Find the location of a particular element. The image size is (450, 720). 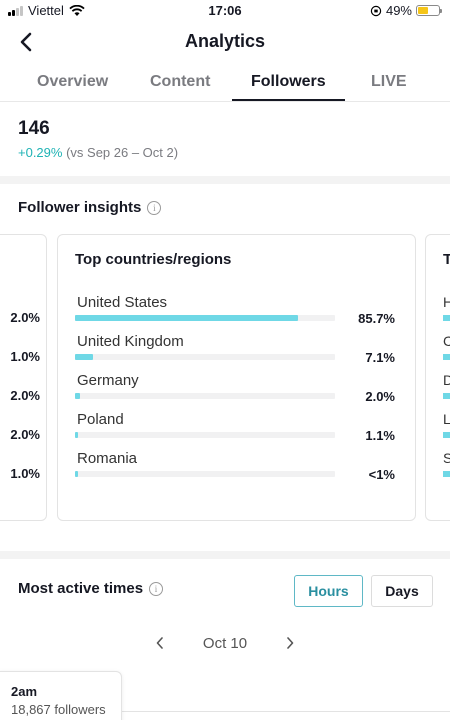

clock: 17:06 is located at coordinates (225, 10).